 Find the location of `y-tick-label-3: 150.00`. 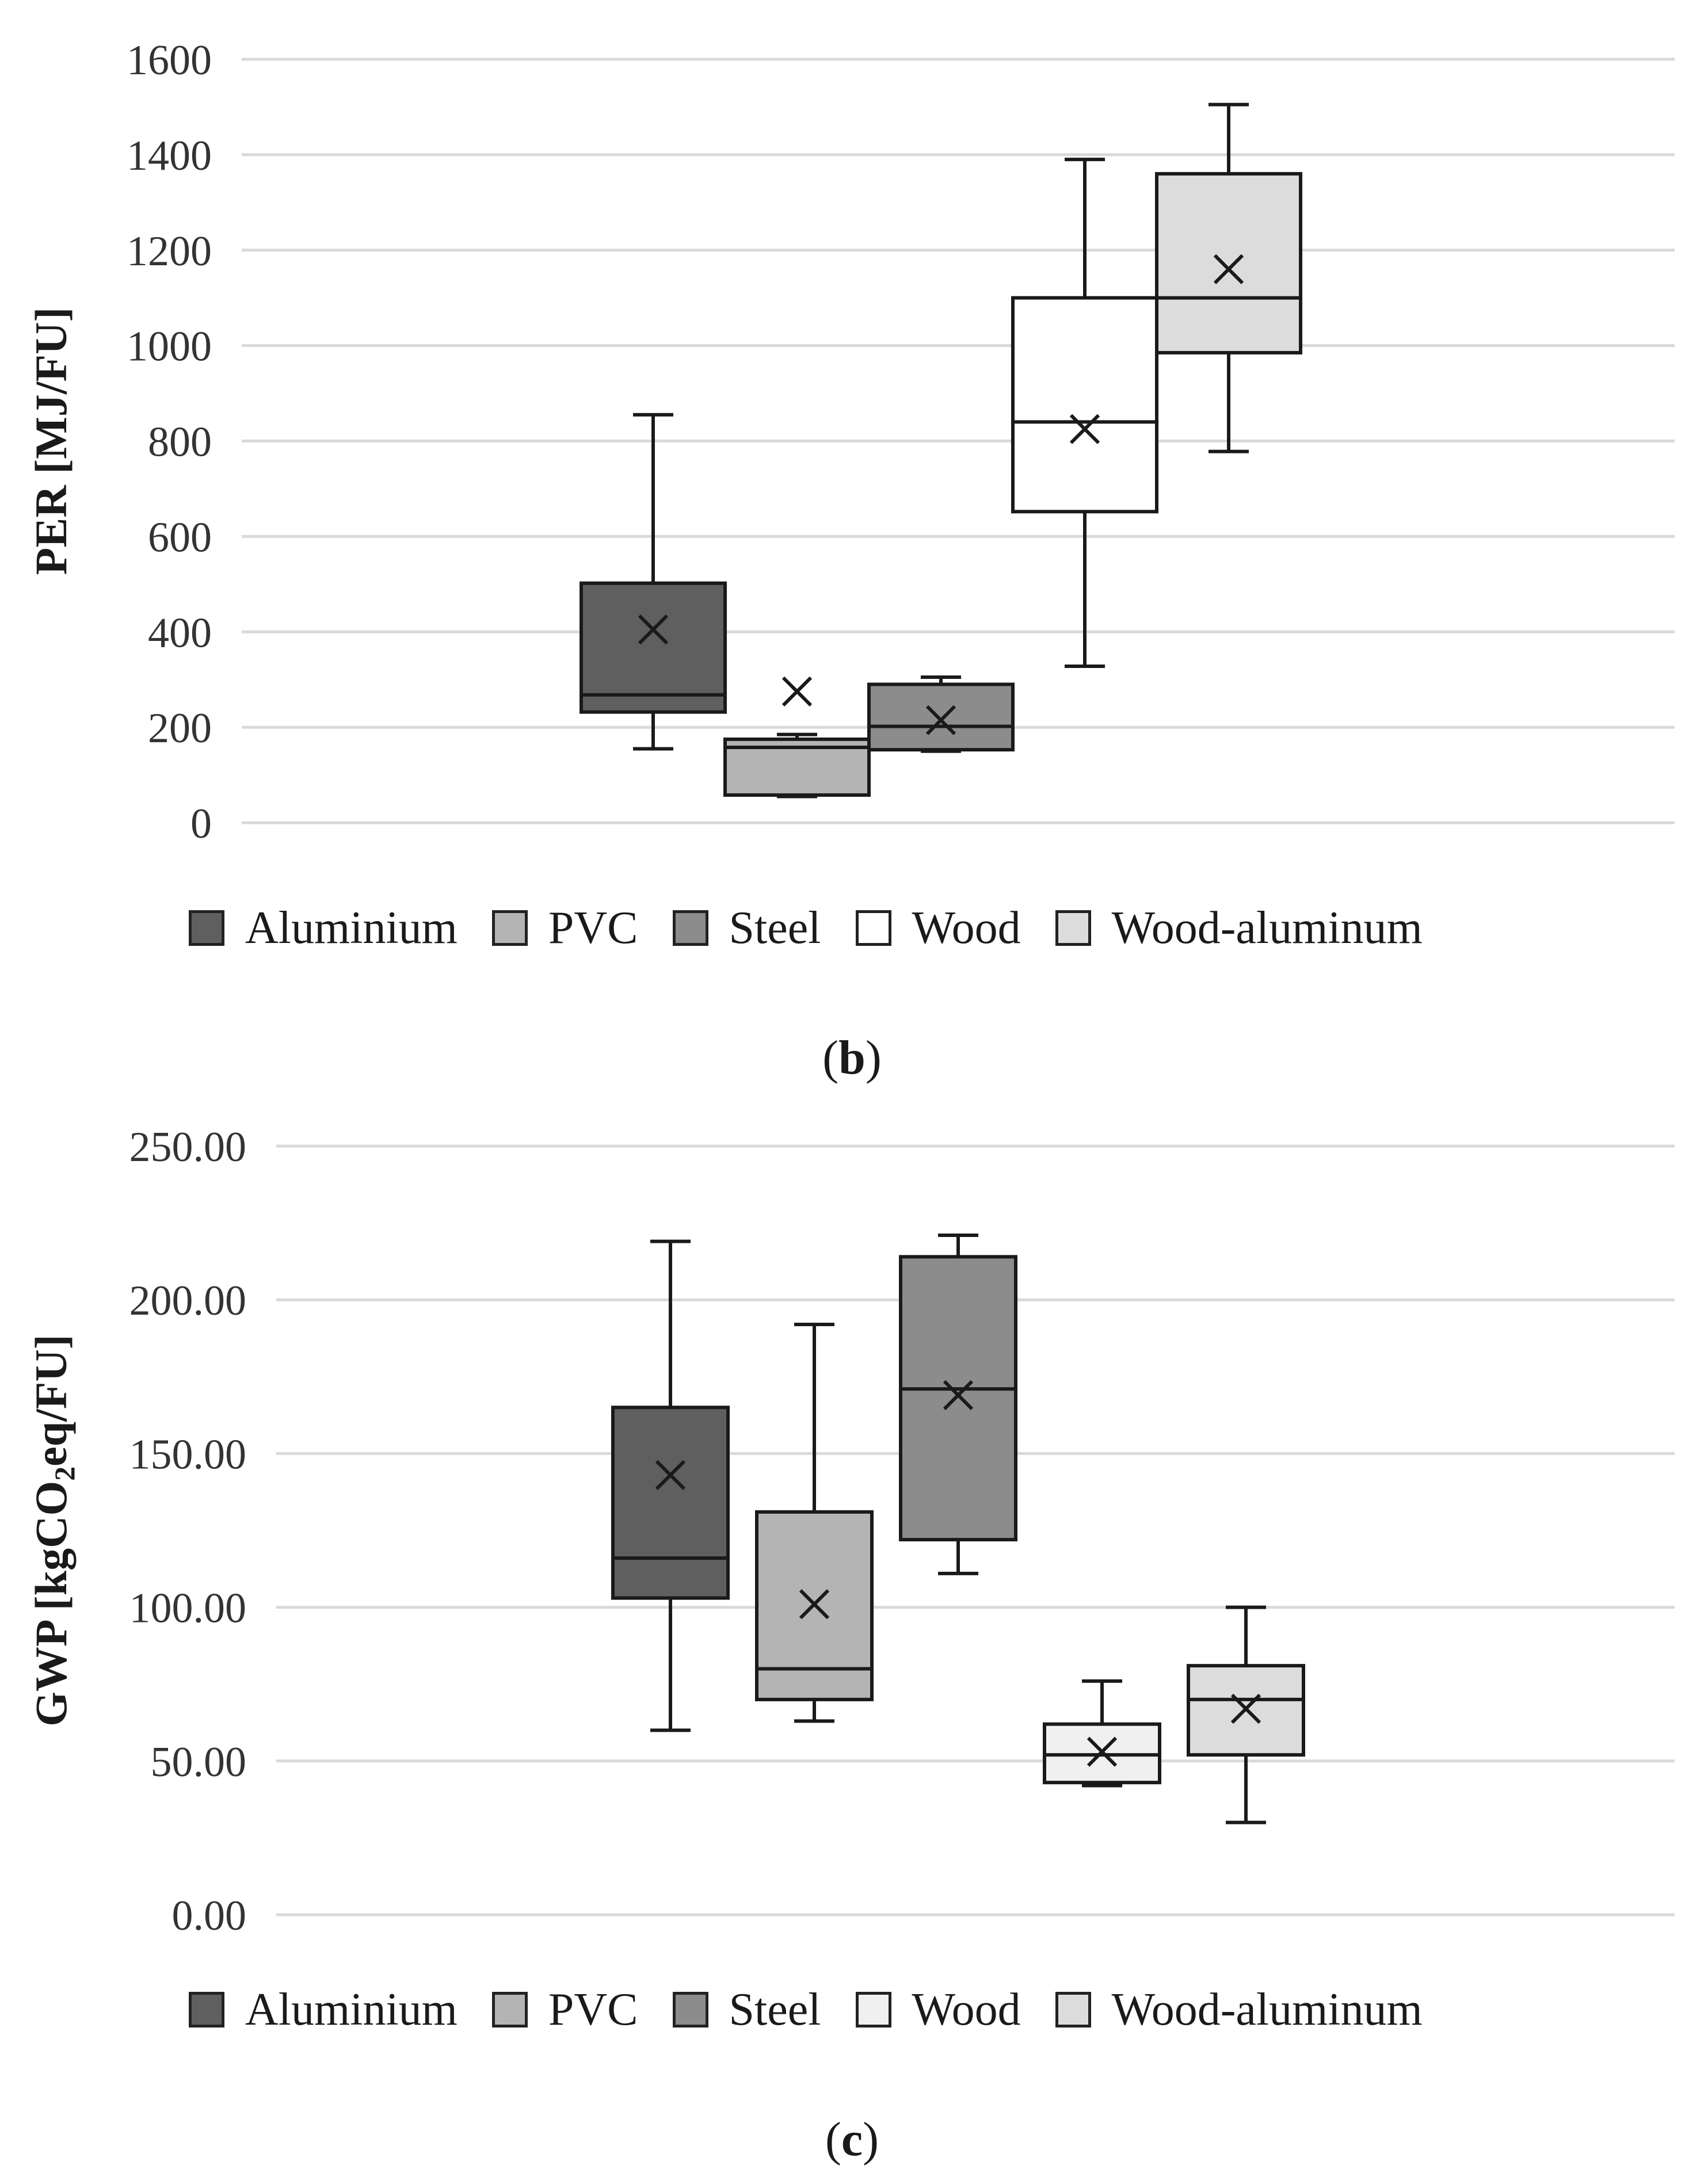

y-tick-label-3: 150.00 is located at coordinates (188, 1454).